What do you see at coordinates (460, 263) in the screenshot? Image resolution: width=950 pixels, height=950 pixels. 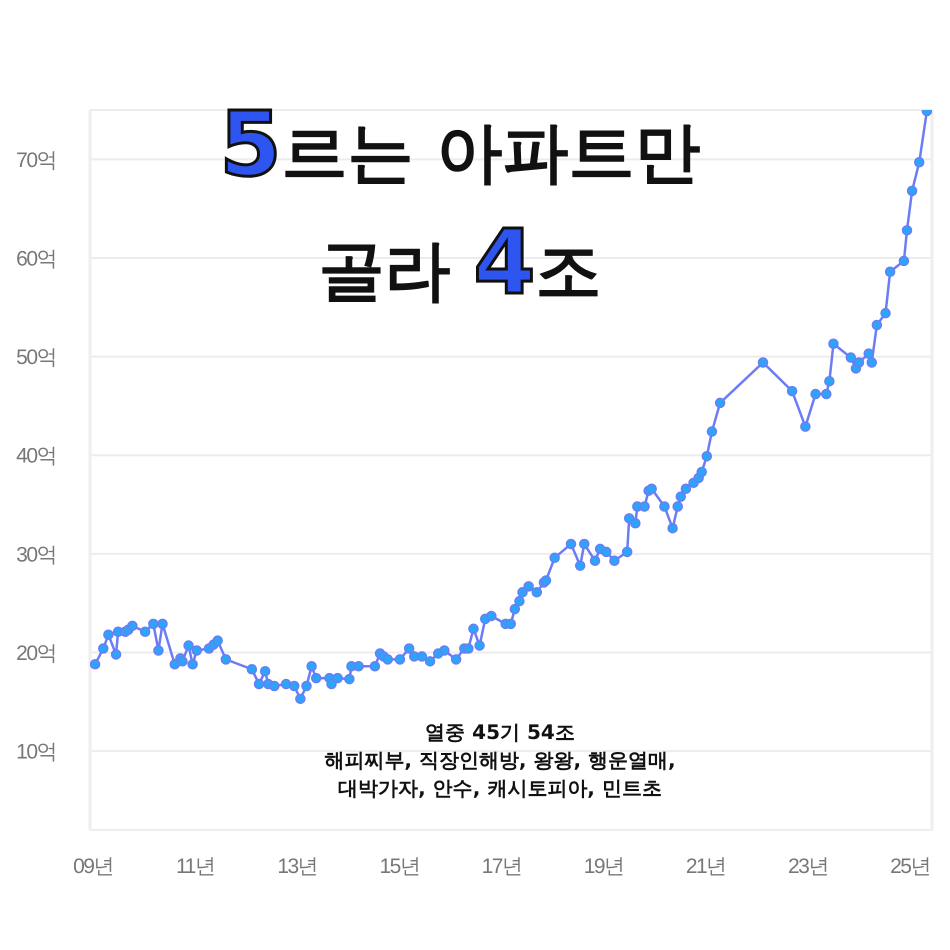 I see `text: 골라 4조` at bounding box center [460, 263].